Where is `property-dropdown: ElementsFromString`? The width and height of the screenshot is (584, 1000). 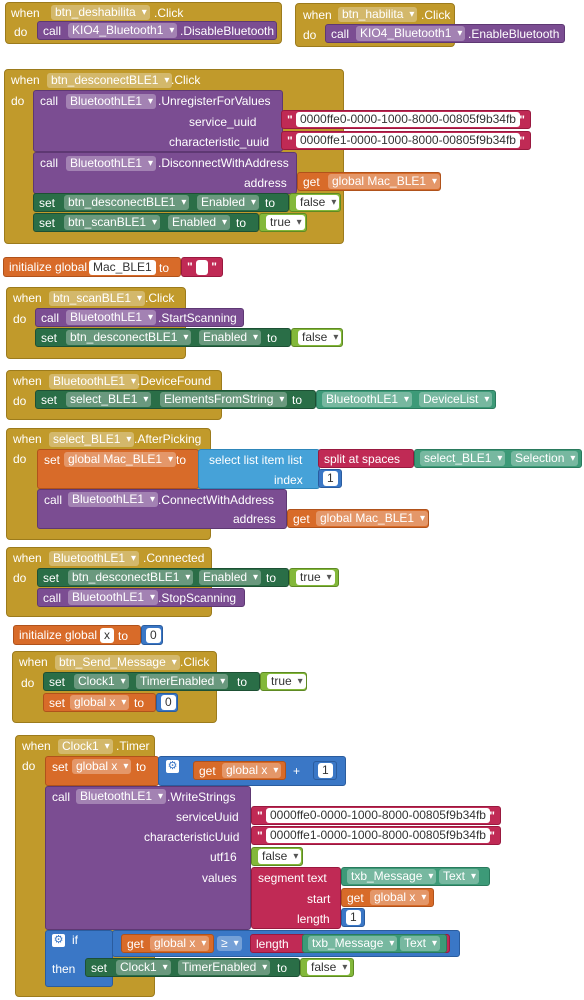 property-dropdown: ElementsFromString is located at coordinates (224, 399).